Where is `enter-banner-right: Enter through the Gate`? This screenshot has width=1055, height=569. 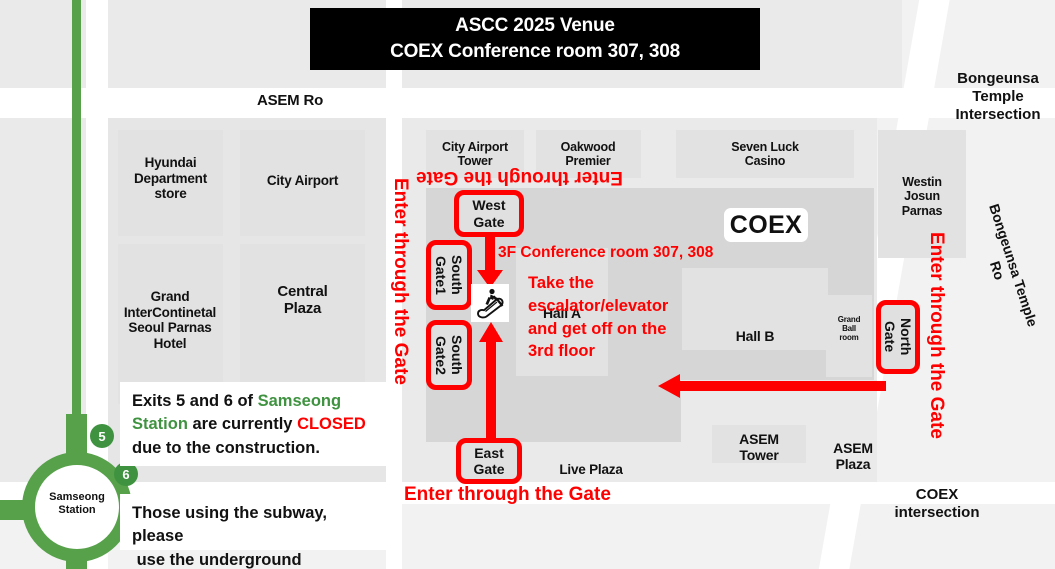 enter-banner-right: Enter through the Gate is located at coordinates (936, 335).